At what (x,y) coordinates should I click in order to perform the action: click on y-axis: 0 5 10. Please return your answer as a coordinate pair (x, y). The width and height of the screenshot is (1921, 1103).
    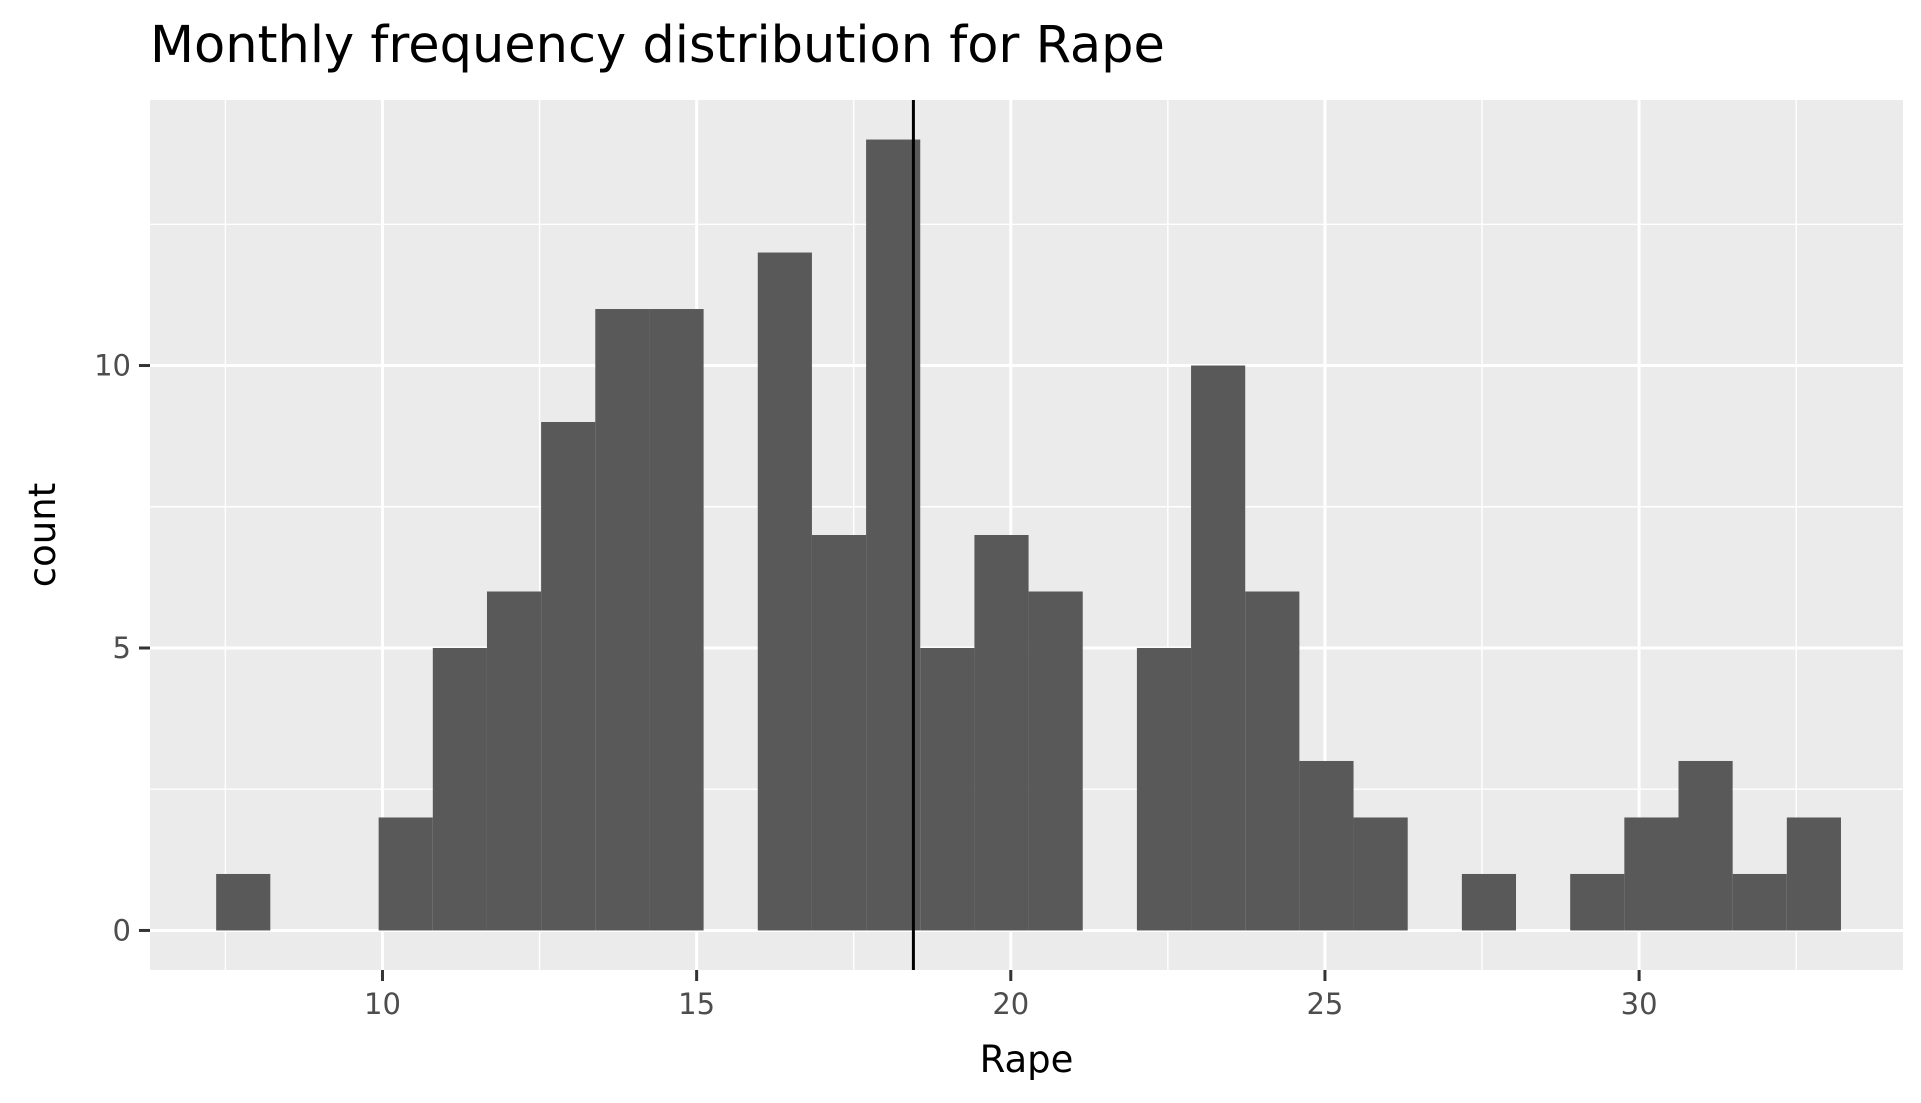
    Looking at the image, I should click on (122, 648).